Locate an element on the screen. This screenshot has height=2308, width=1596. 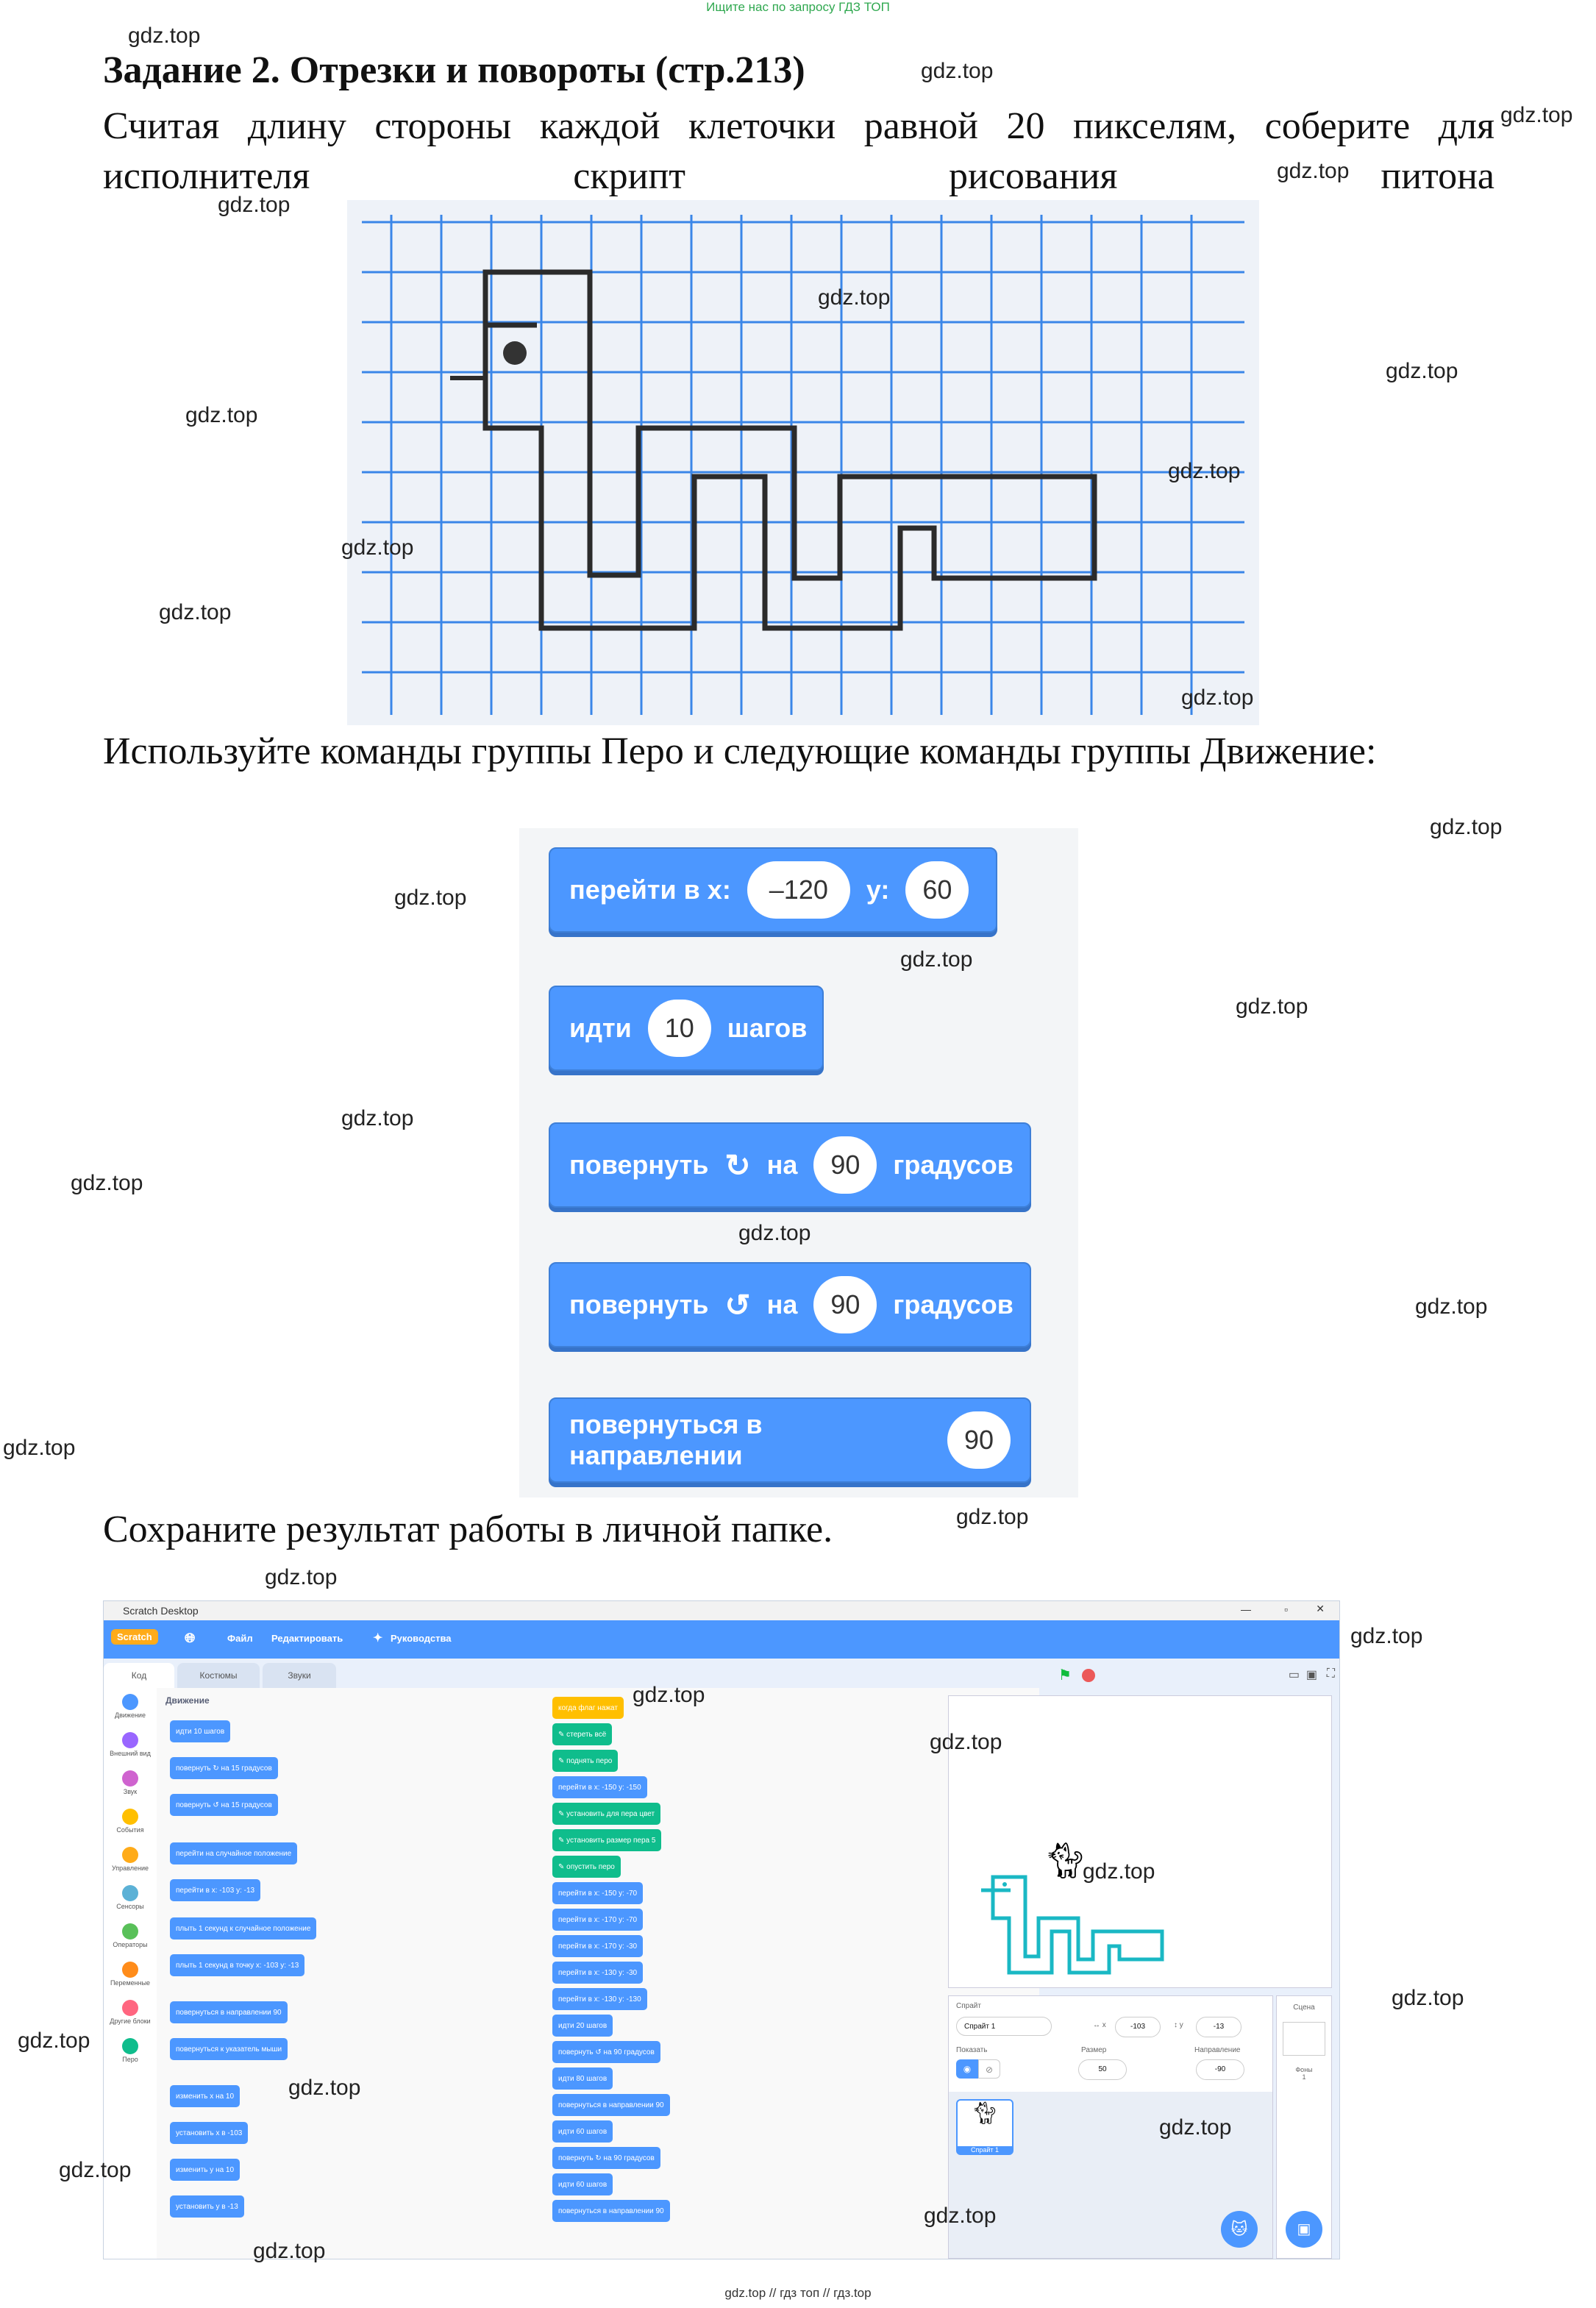
menu-edit: Редактировать is located at coordinates (307, 1639).